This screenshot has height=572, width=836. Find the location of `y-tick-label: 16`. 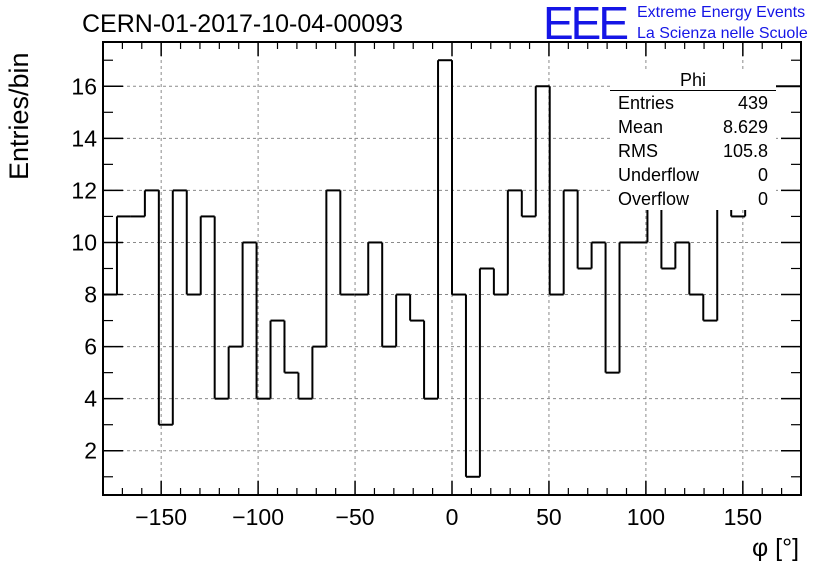

y-tick-label: 16 is located at coordinates (84, 86).